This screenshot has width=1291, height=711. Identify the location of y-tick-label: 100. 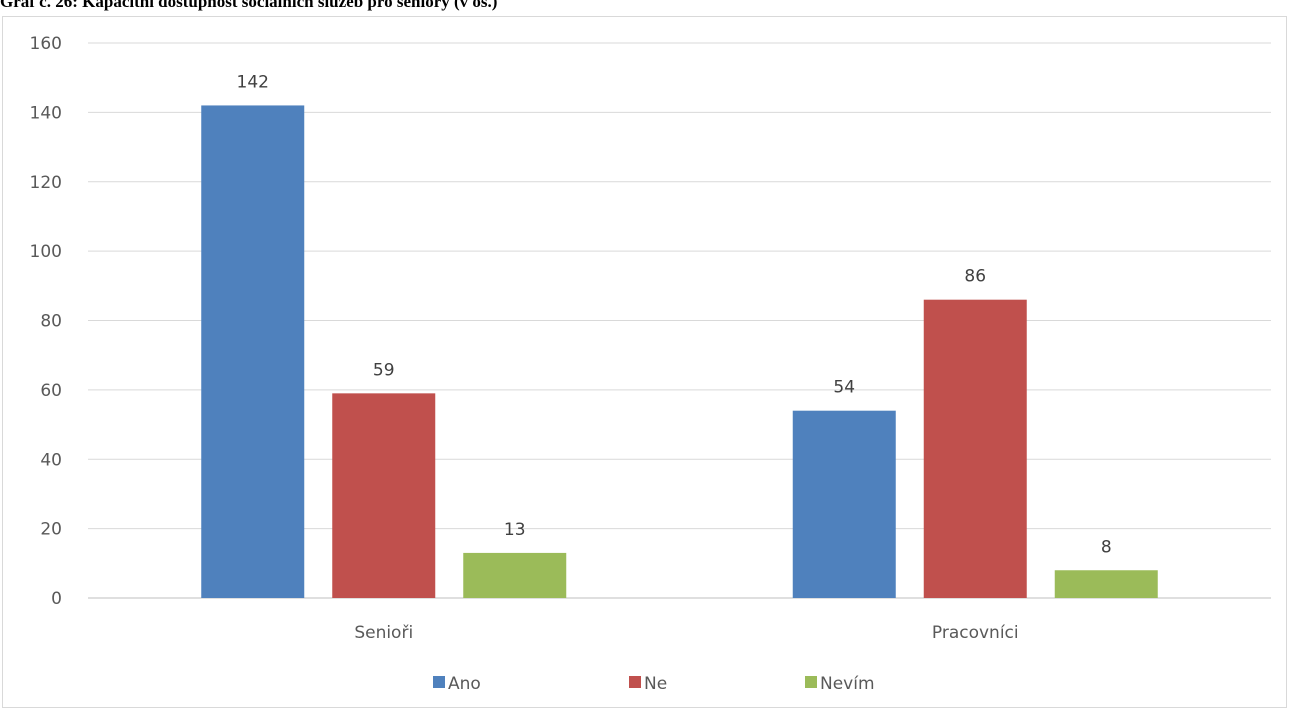
(46, 252).